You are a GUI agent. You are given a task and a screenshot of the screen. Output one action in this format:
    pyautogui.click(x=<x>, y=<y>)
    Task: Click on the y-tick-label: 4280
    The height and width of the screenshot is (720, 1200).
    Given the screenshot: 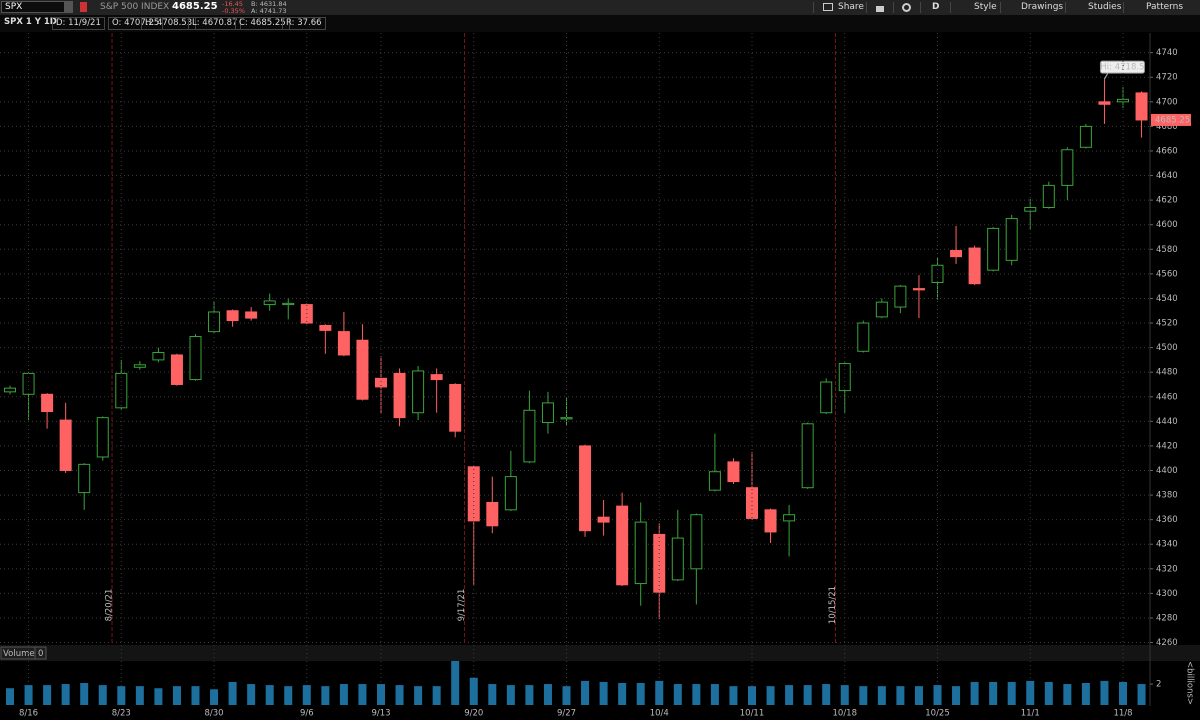 What is the action you would take?
    pyautogui.click(x=1167, y=618)
    